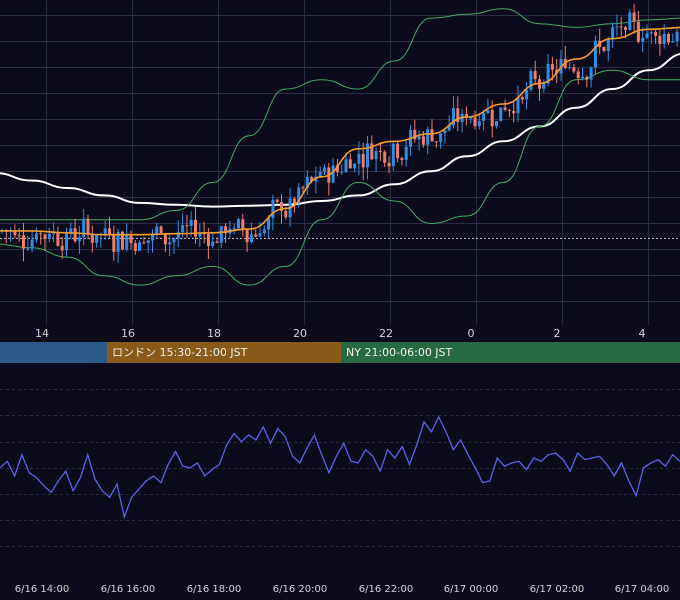  What do you see at coordinates (300, 589) in the screenshot?
I see `time-tick-label: 6/16 20:00` at bounding box center [300, 589].